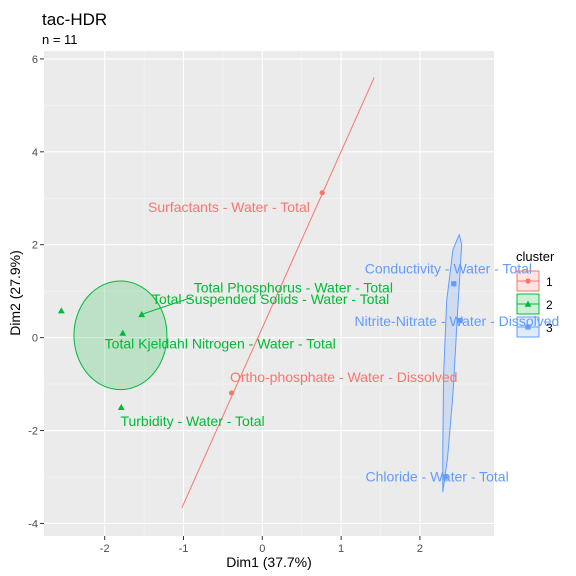  What do you see at coordinates (184, 549) in the screenshot?
I see `x-tick-label: -1` at bounding box center [184, 549].